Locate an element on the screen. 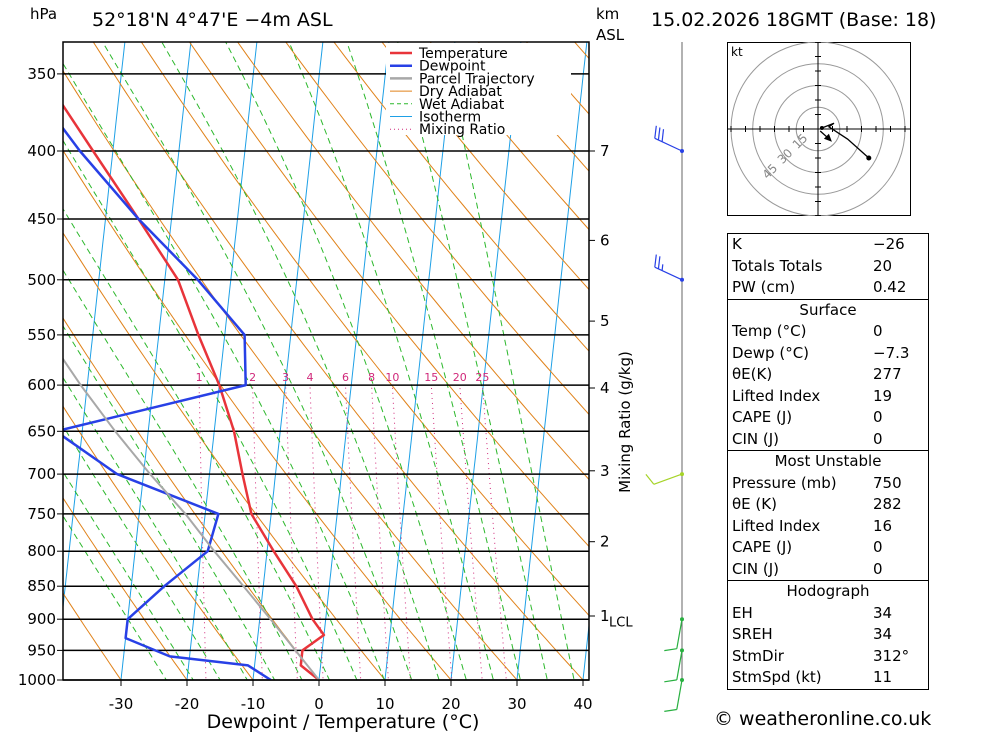 The image size is (1000, 733). pressure-tick-label: 650 is located at coordinates (41, 431).